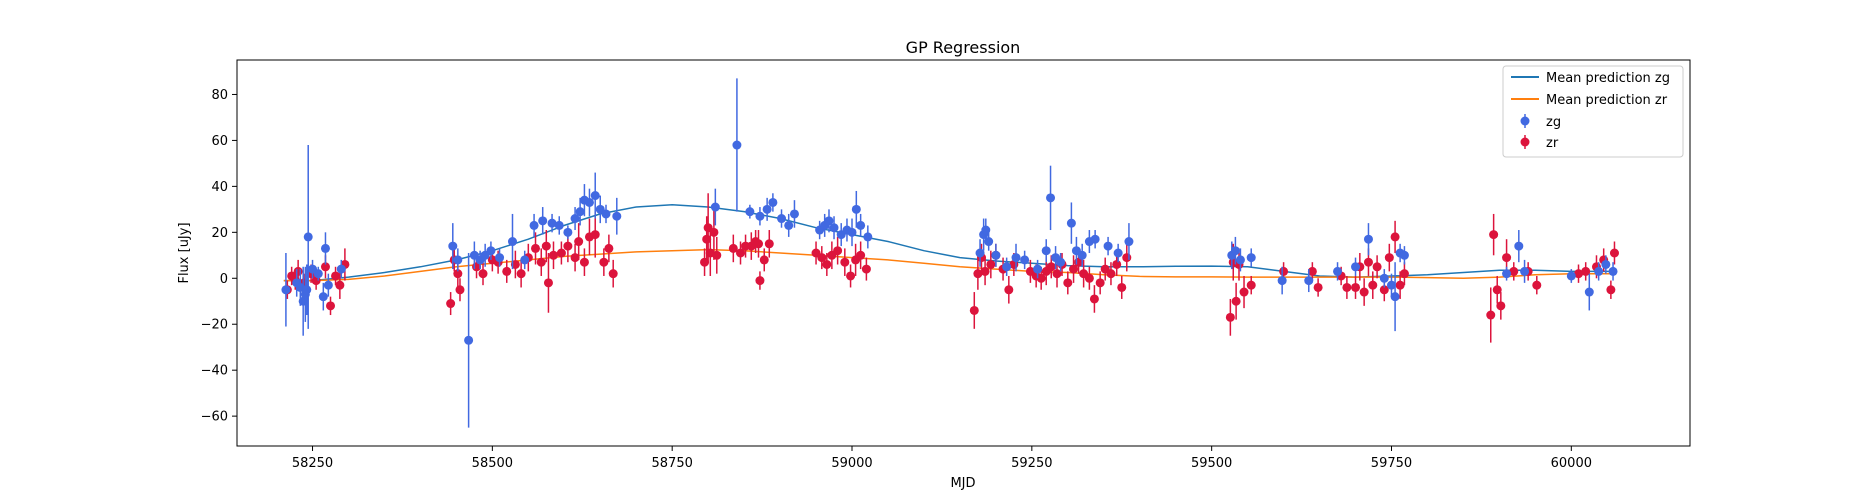 The width and height of the screenshot is (1875, 500). Describe the element at coordinates (1525, 121) in the screenshot. I see `legend-marker-zg` at that location.